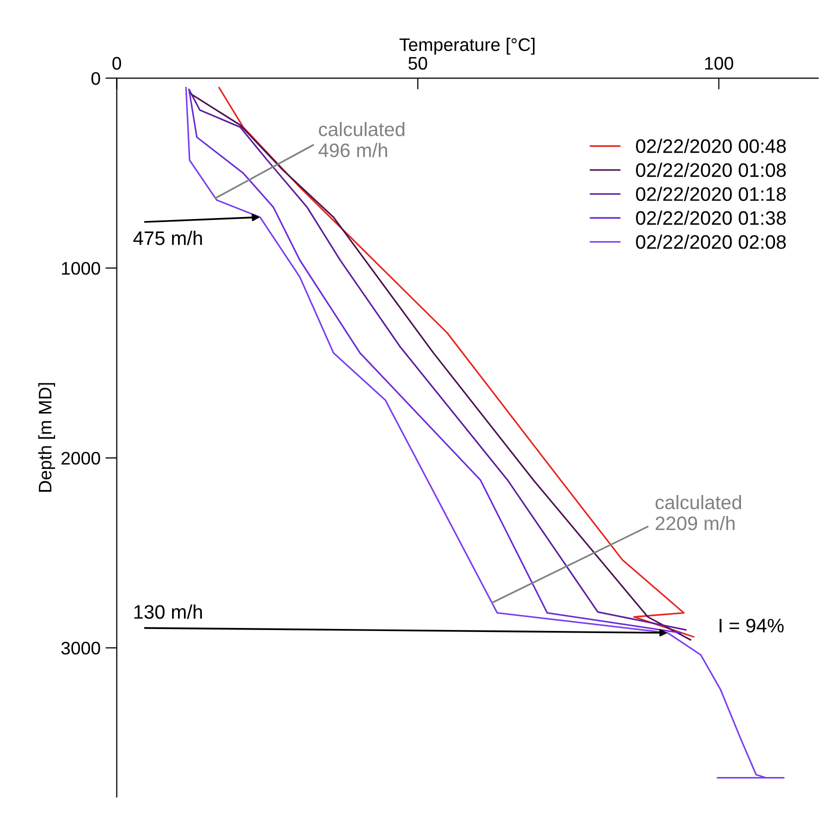  Describe the element at coordinates (47, 437) in the screenshot. I see `y-axis-title: Depth [m MD]` at that location.